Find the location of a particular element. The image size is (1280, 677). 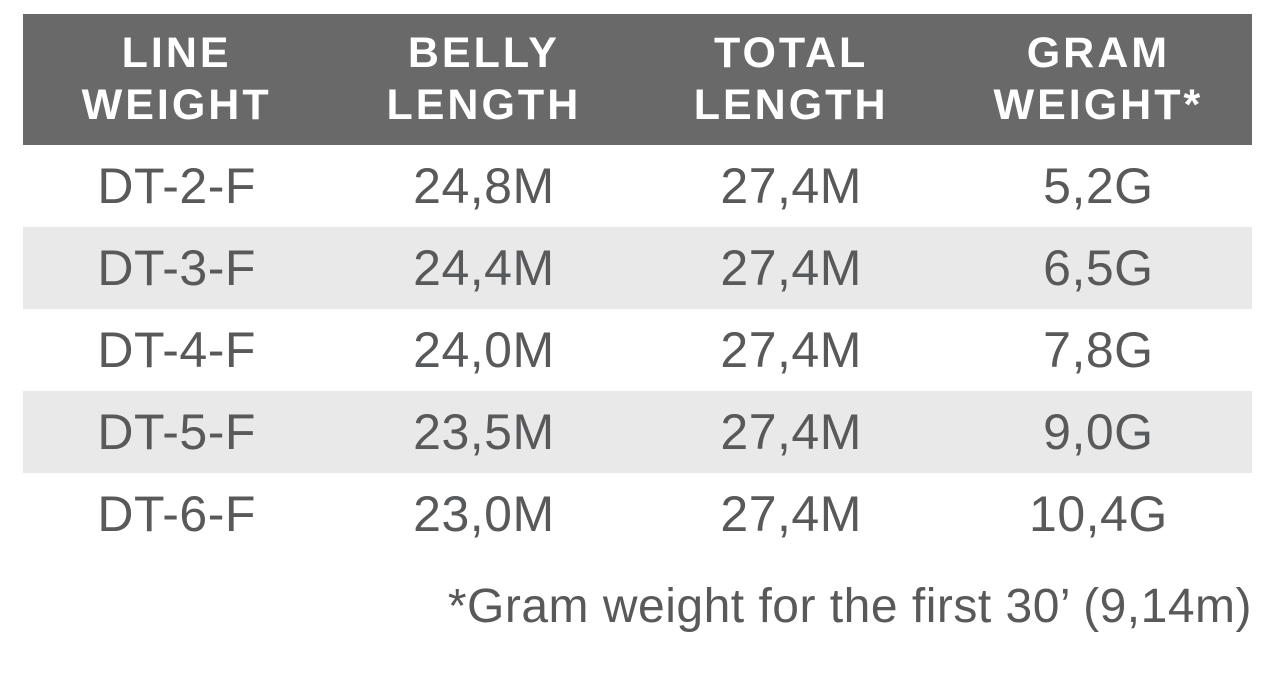

cell-line-weight: DT-3-F is located at coordinates (176, 268).